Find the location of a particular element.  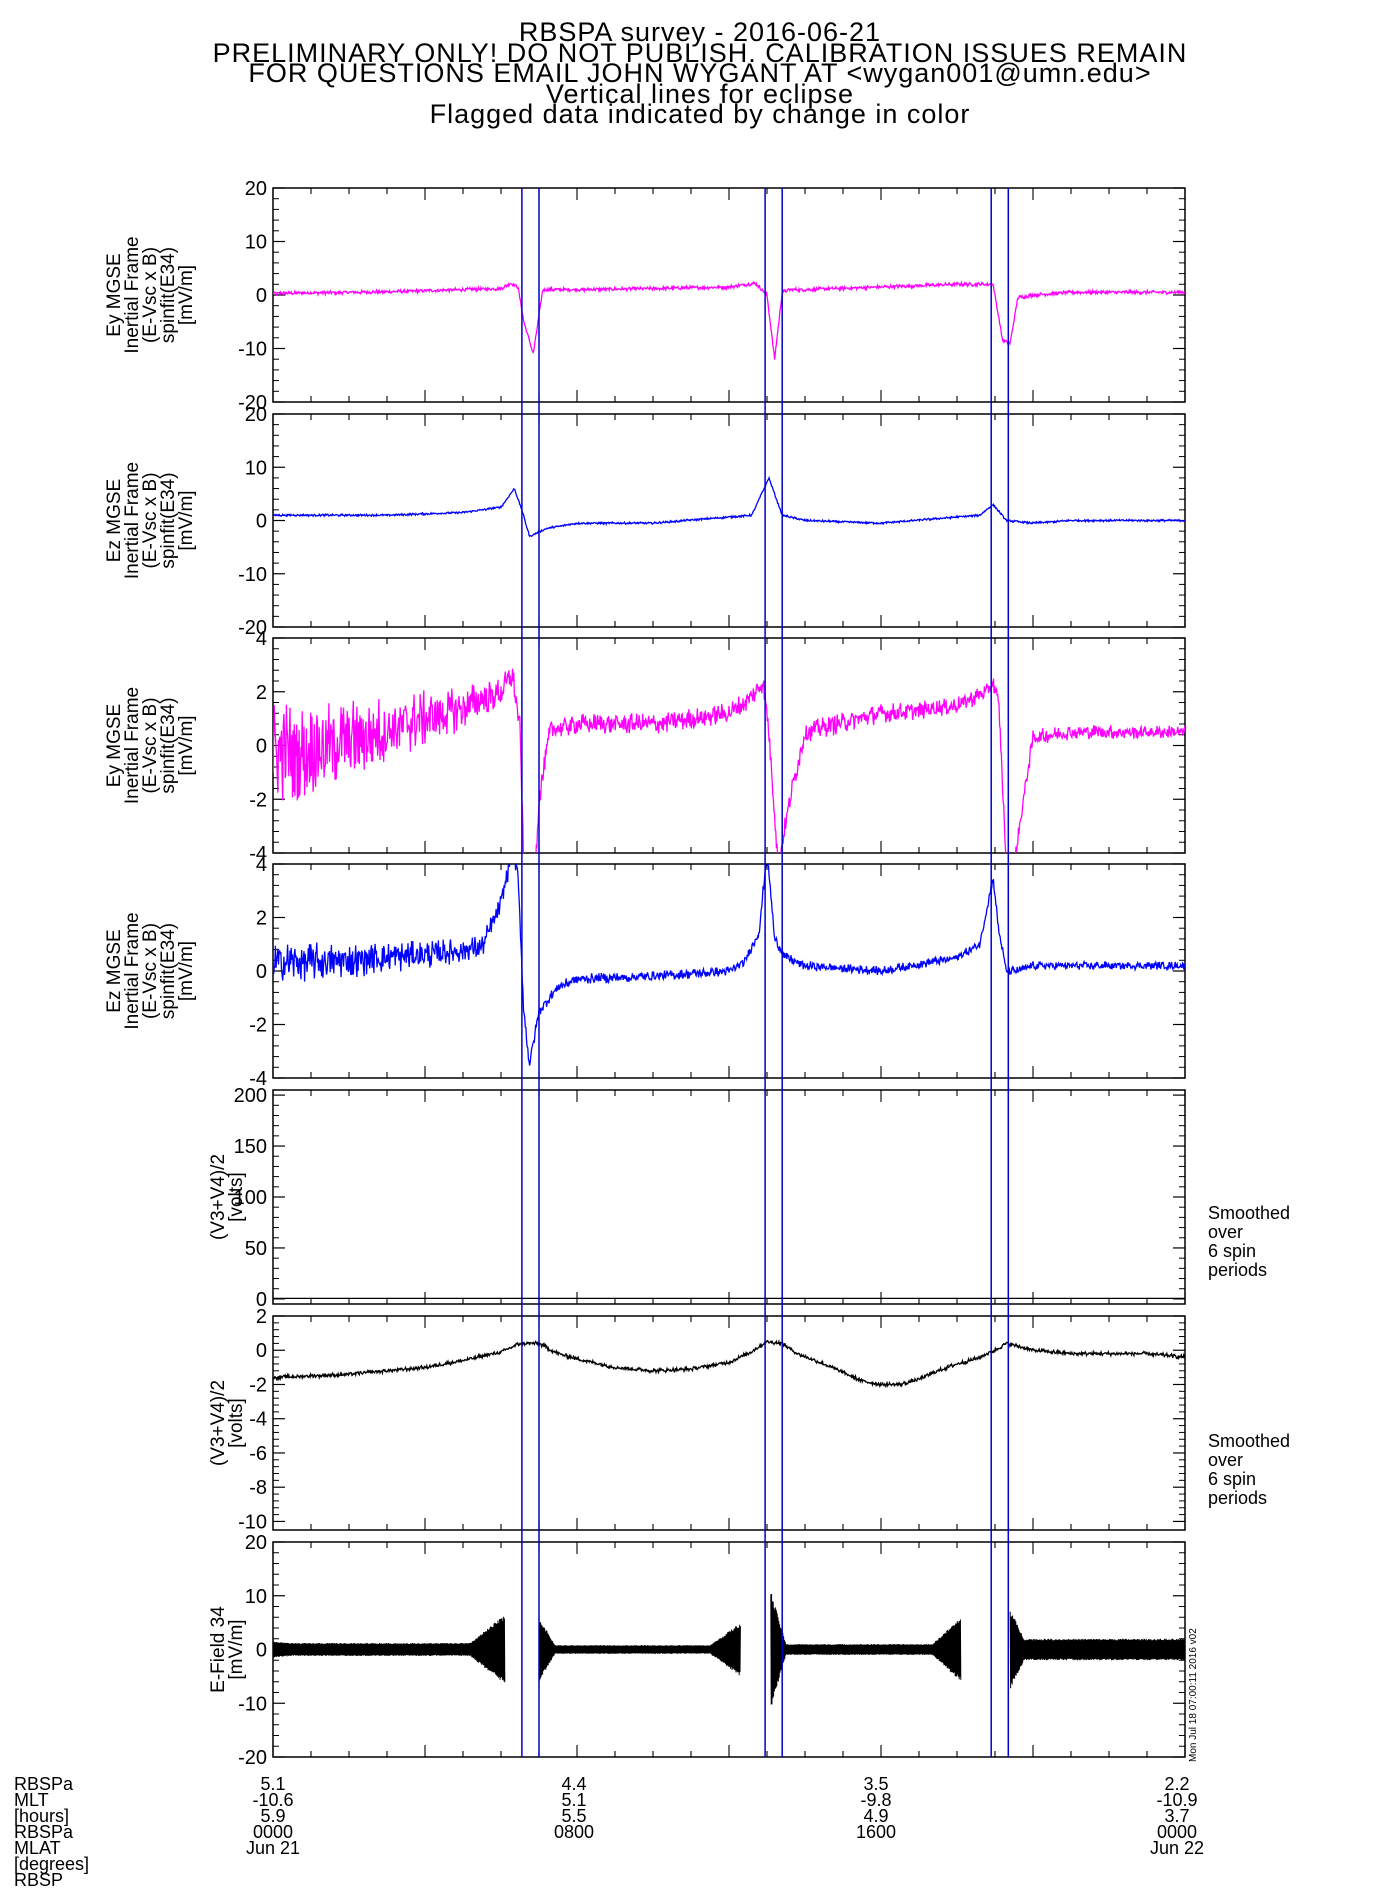

y-axis-label: E-Field 34 is located at coordinates (218, 1649).